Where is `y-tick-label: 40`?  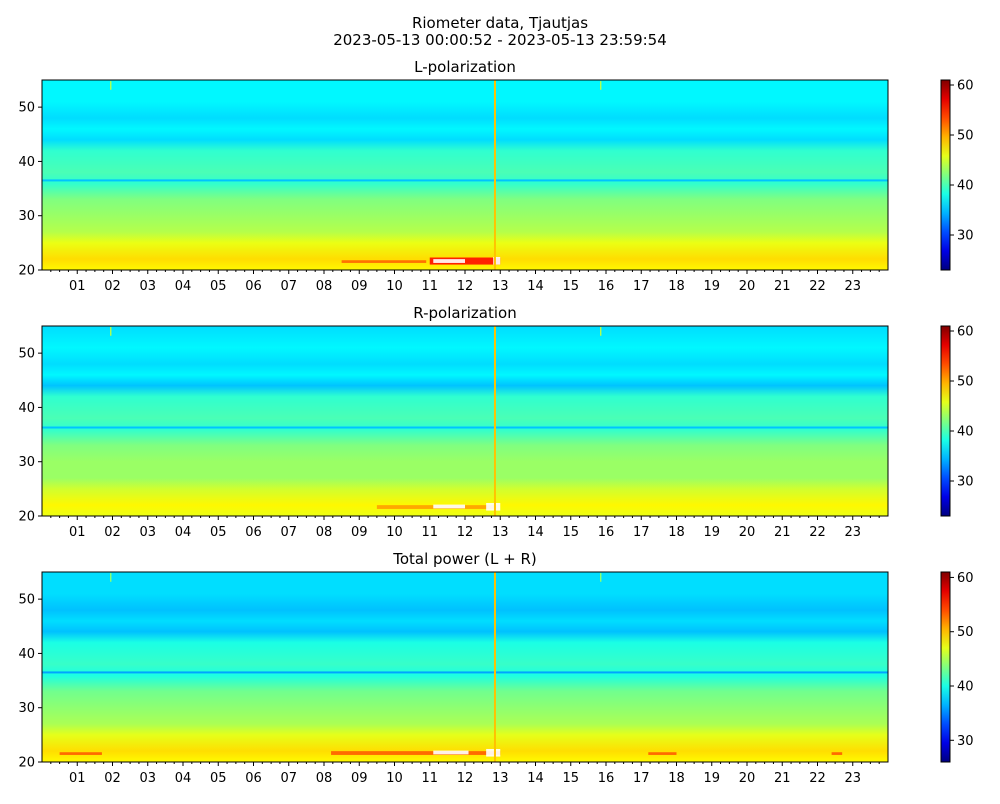 y-tick-label: 40 is located at coordinates (26, 162).